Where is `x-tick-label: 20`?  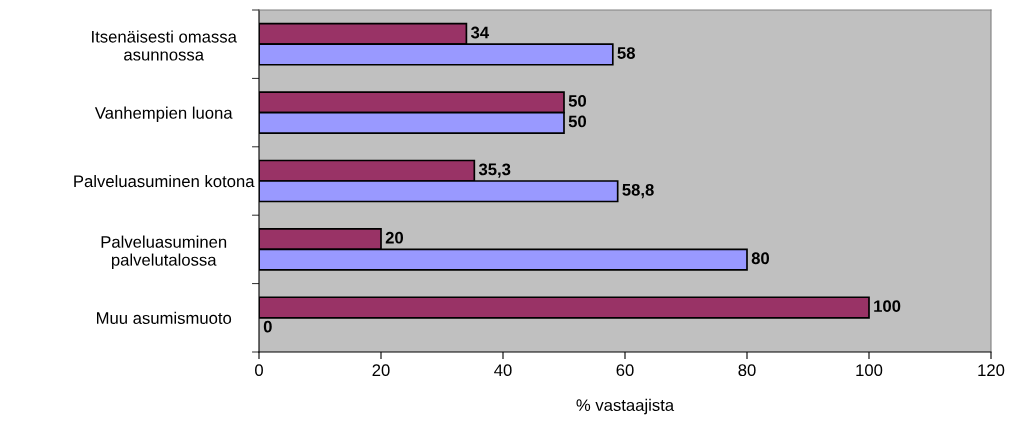 x-tick-label: 20 is located at coordinates (381, 370).